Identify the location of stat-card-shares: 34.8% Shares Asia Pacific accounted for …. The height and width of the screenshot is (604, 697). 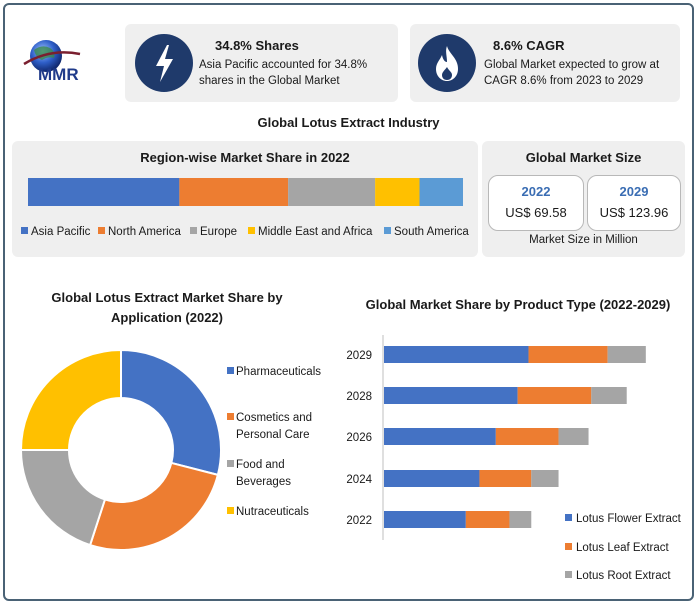
(261, 63).